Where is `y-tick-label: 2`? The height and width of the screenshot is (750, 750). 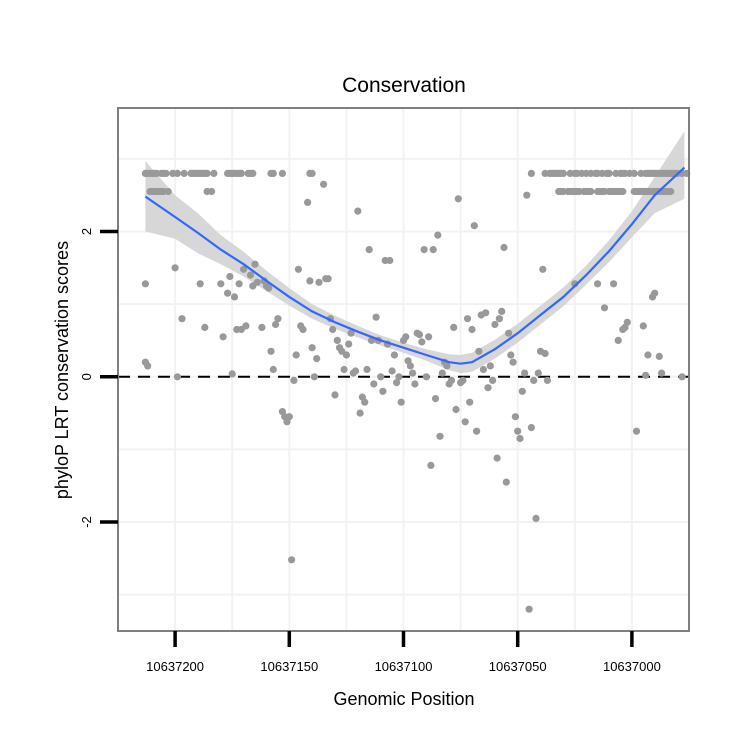
y-tick-label: 2 is located at coordinates (86, 231).